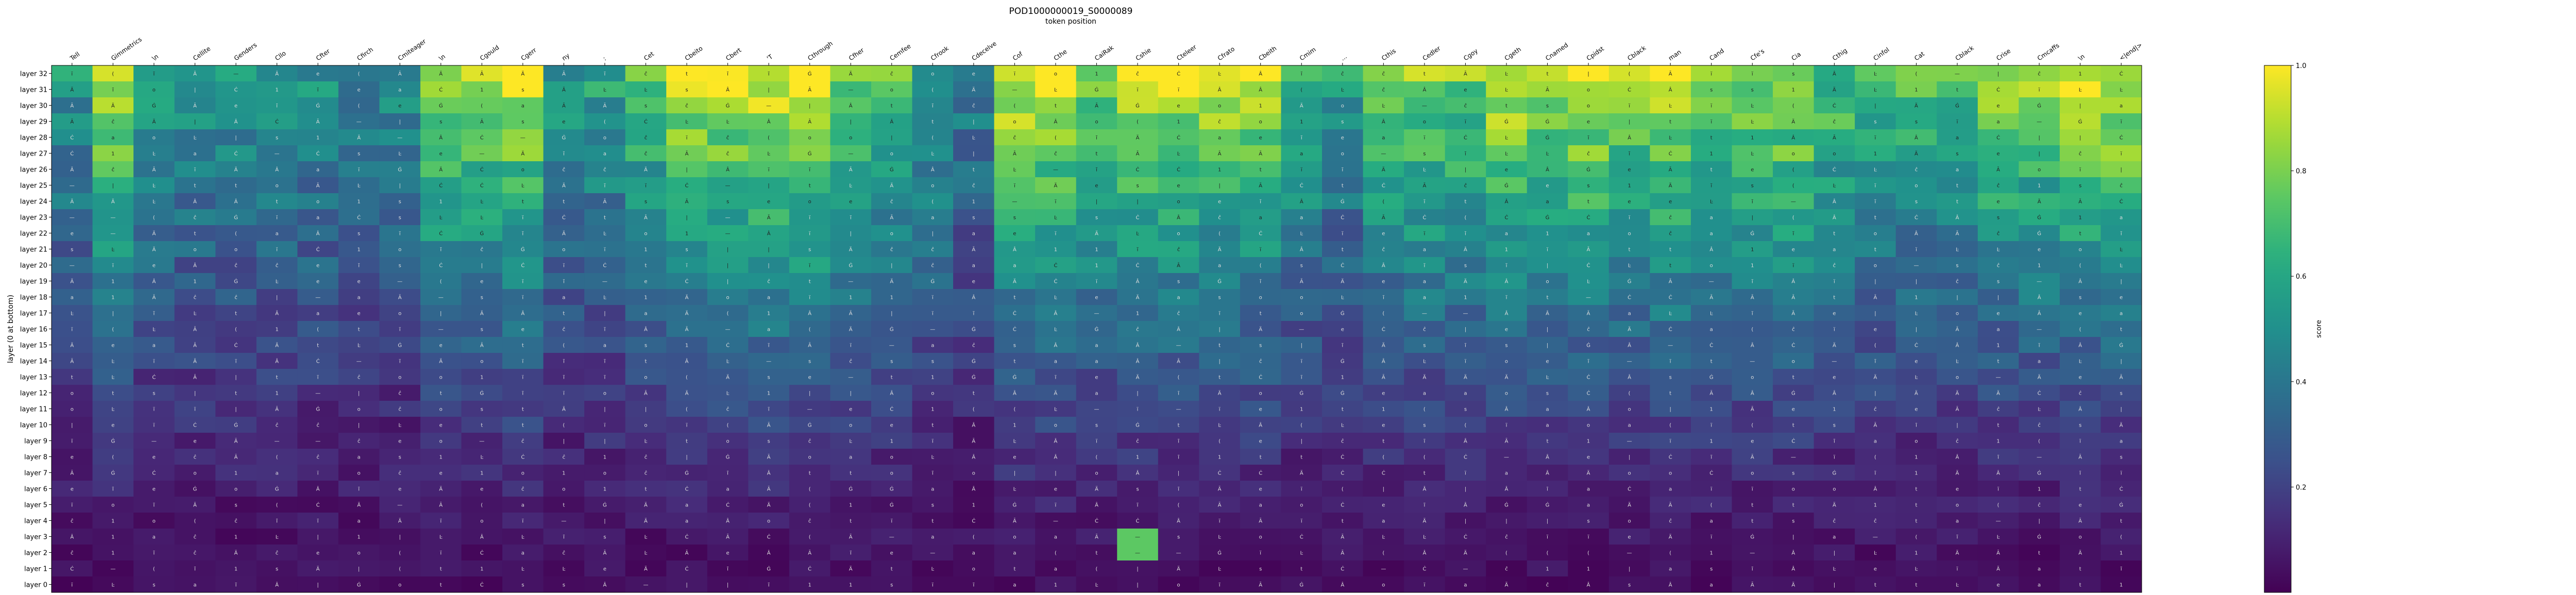 The height and width of the screenshot is (595, 2576). I want to click on y-tick-label: layer 19, so click(33, 282).